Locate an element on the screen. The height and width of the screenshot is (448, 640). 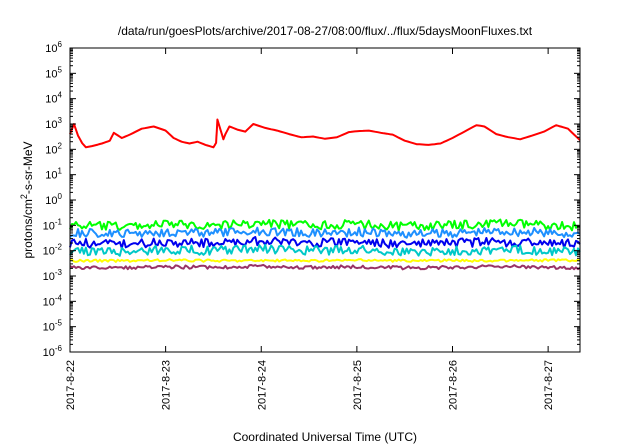
y-tick-label: 10⁶ is located at coordinates (53, 47).